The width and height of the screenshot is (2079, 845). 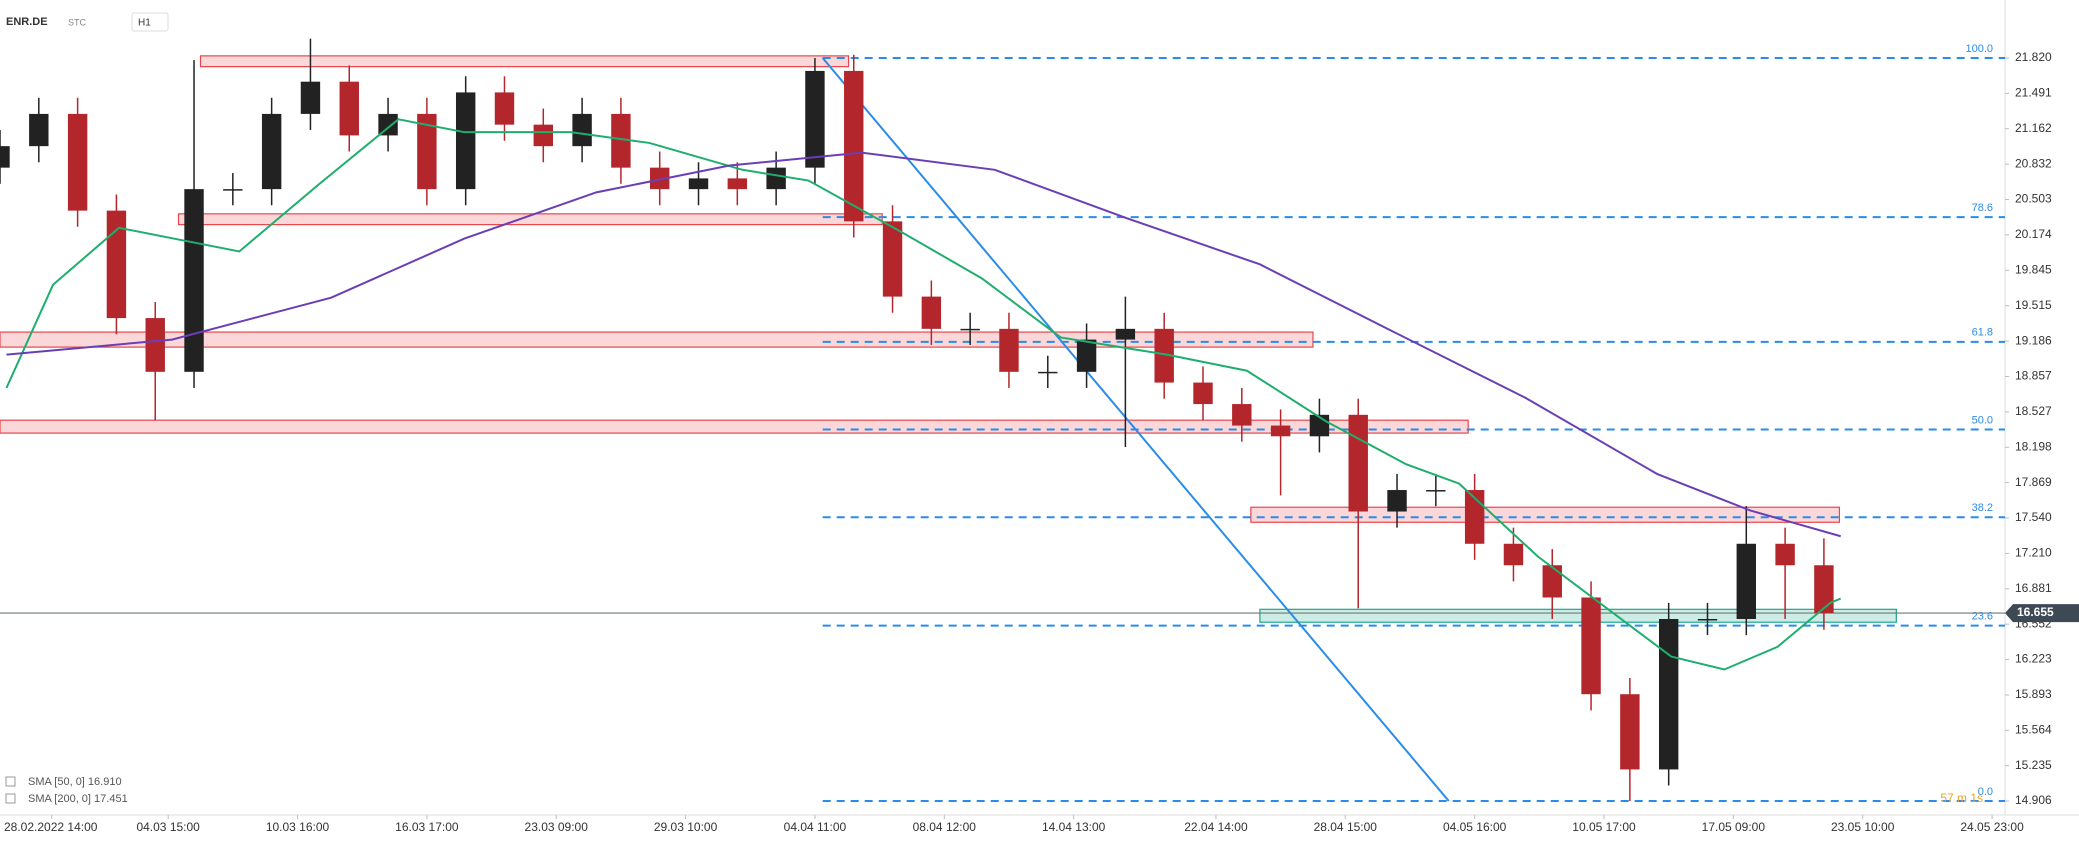 What do you see at coordinates (1979, 49) in the screenshot?
I see `fib-label: 100.0` at bounding box center [1979, 49].